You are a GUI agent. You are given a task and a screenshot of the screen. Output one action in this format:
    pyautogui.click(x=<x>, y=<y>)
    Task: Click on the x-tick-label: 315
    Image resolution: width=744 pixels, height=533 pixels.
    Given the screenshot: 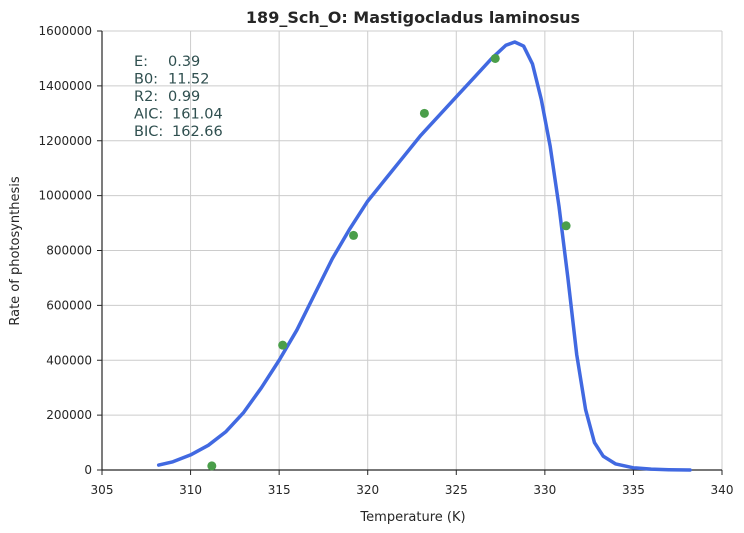 What is the action you would take?
    pyautogui.click(x=279, y=490)
    